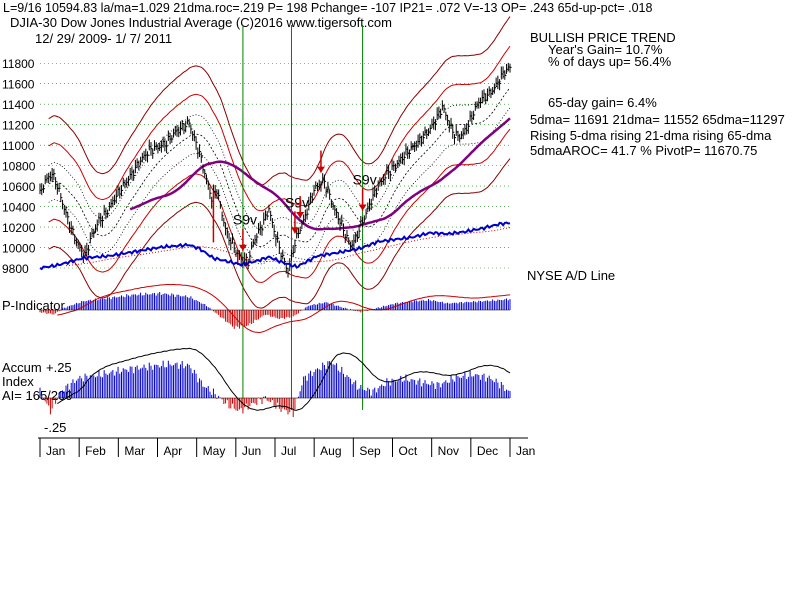  What do you see at coordinates (214, 451) in the screenshot?
I see `month-label: May` at bounding box center [214, 451].